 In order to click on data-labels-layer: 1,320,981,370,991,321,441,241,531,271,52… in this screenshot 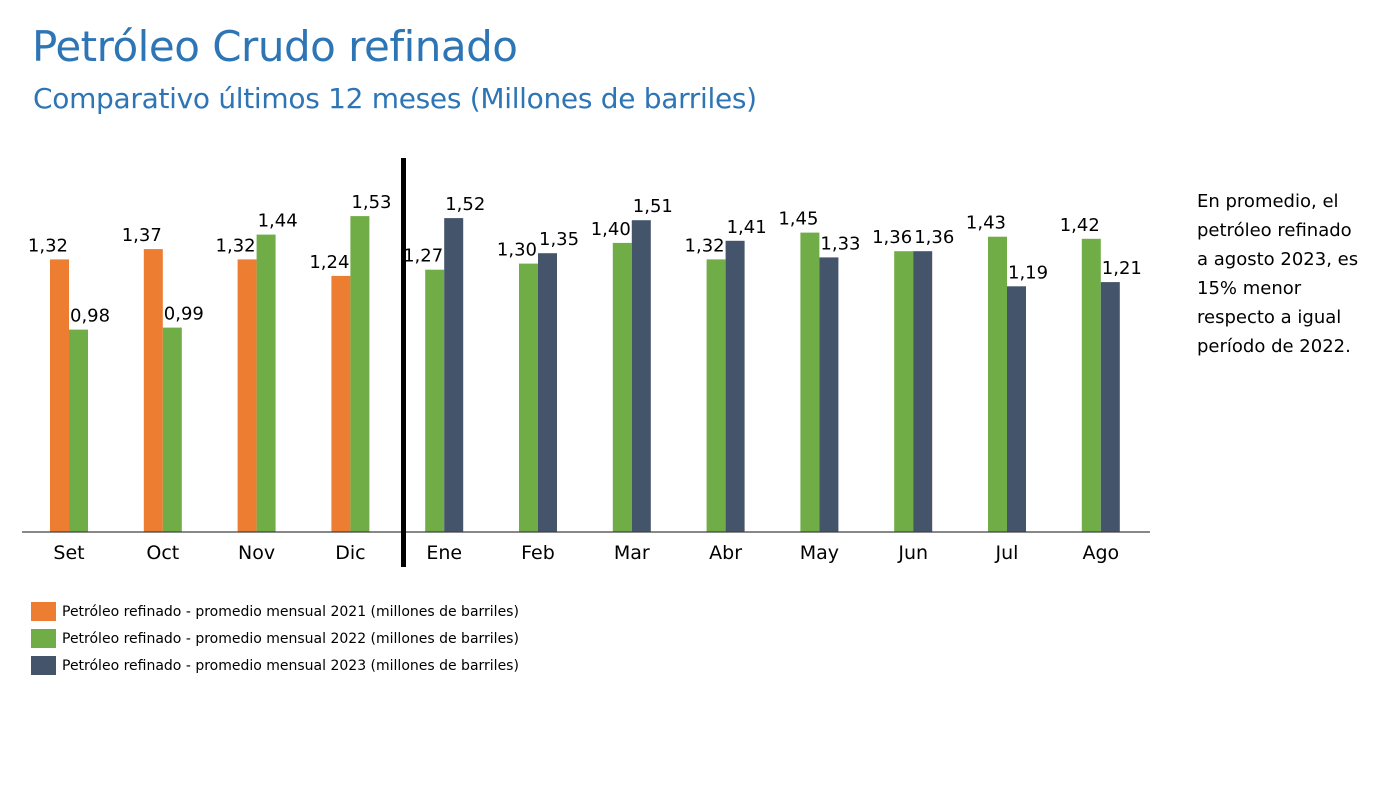, I will do `click(585, 259)`.